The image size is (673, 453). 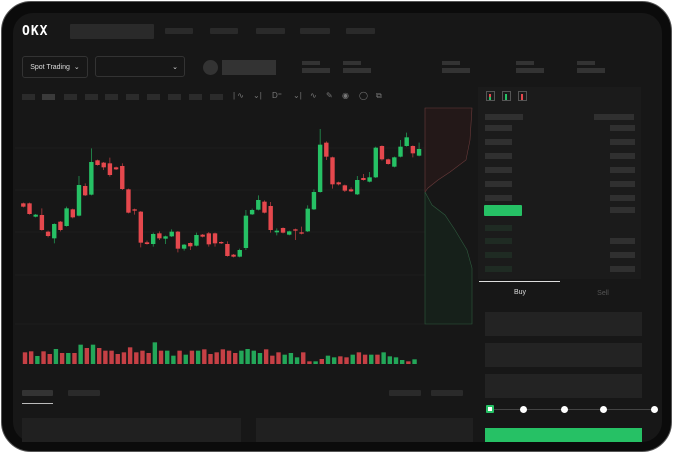 I want to click on buy-button, so click(x=563, y=435).